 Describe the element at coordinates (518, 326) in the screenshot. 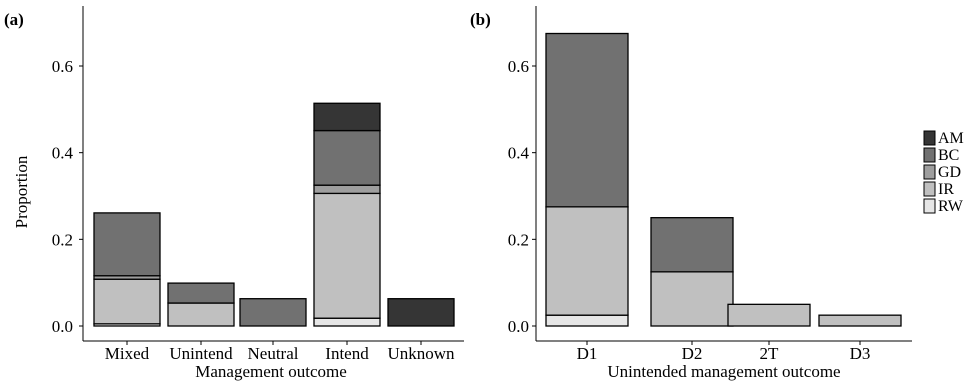

I see `panel-b-y-tick-label: 0.0` at that location.